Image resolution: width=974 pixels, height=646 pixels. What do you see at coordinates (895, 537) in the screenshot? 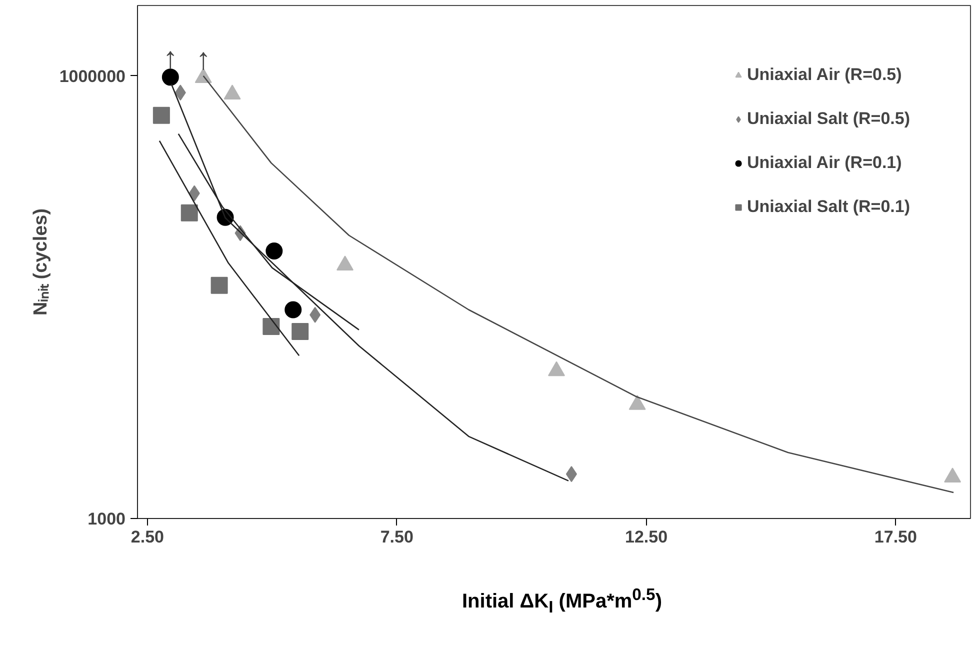
I see `x-tick-label: 17.50` at bounding box center [895, 537].